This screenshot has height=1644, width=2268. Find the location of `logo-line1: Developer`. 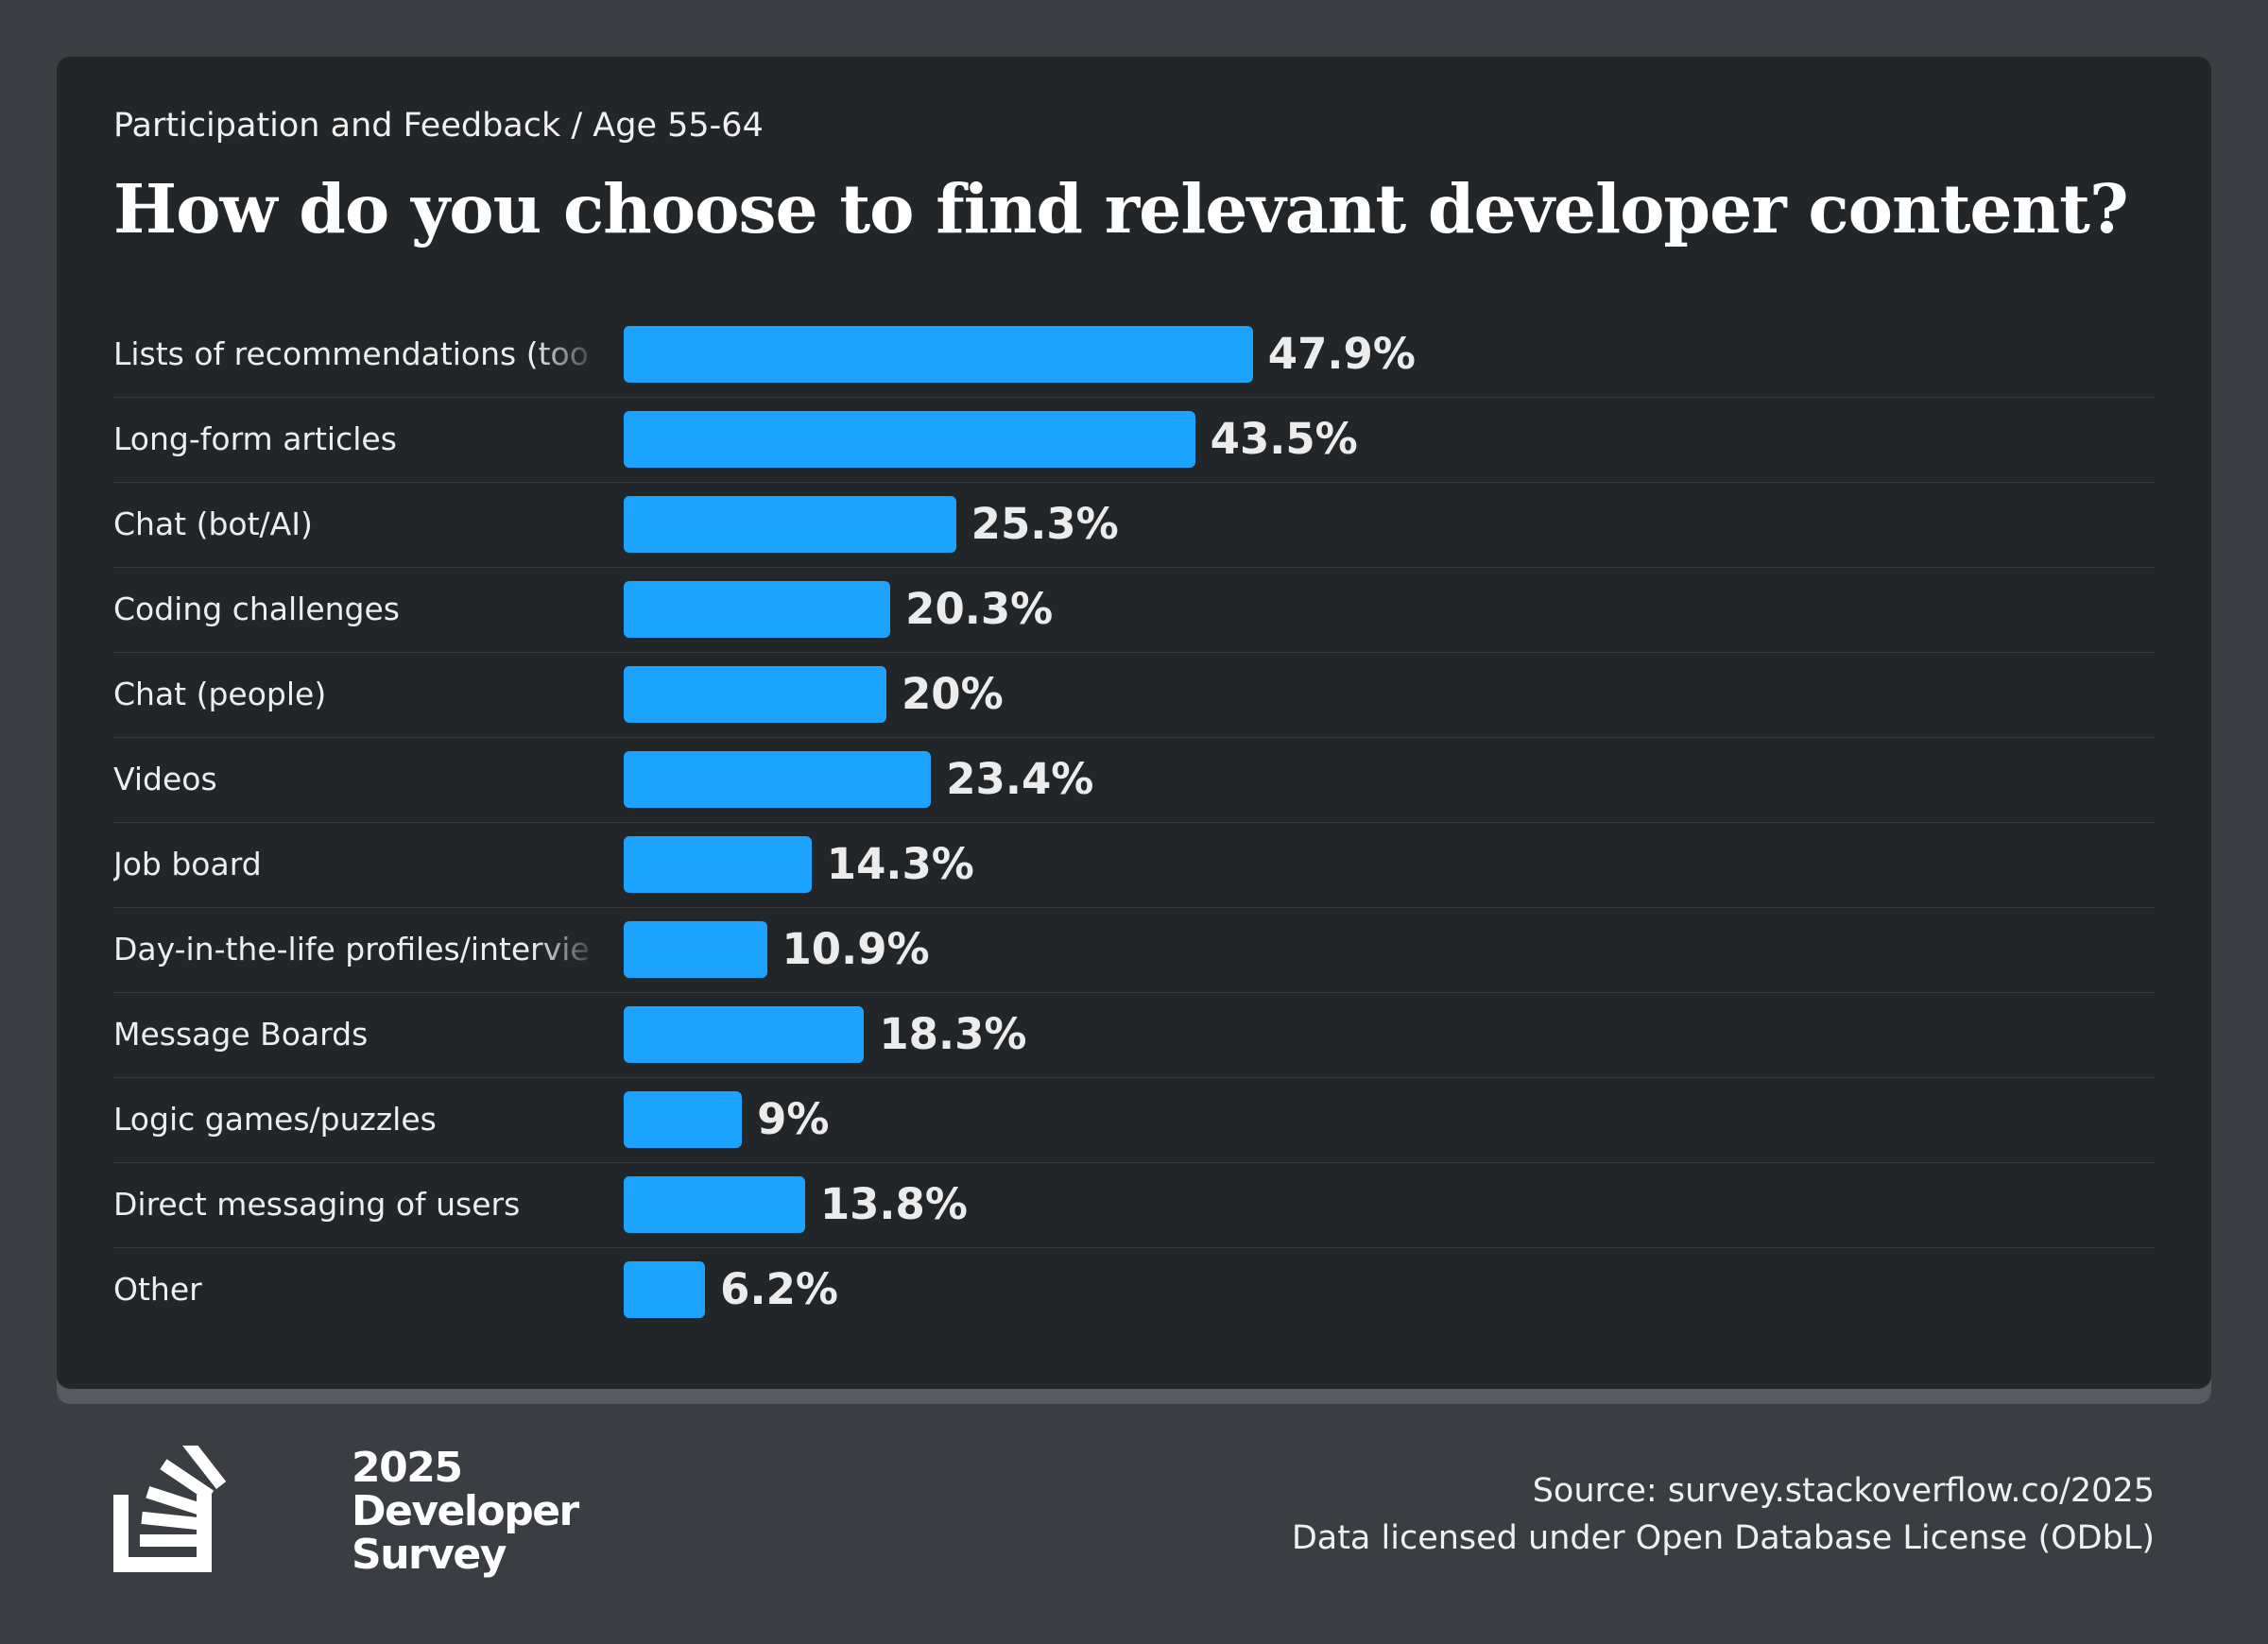

logo-line1: Developer is located at coordinates (465, 1511).